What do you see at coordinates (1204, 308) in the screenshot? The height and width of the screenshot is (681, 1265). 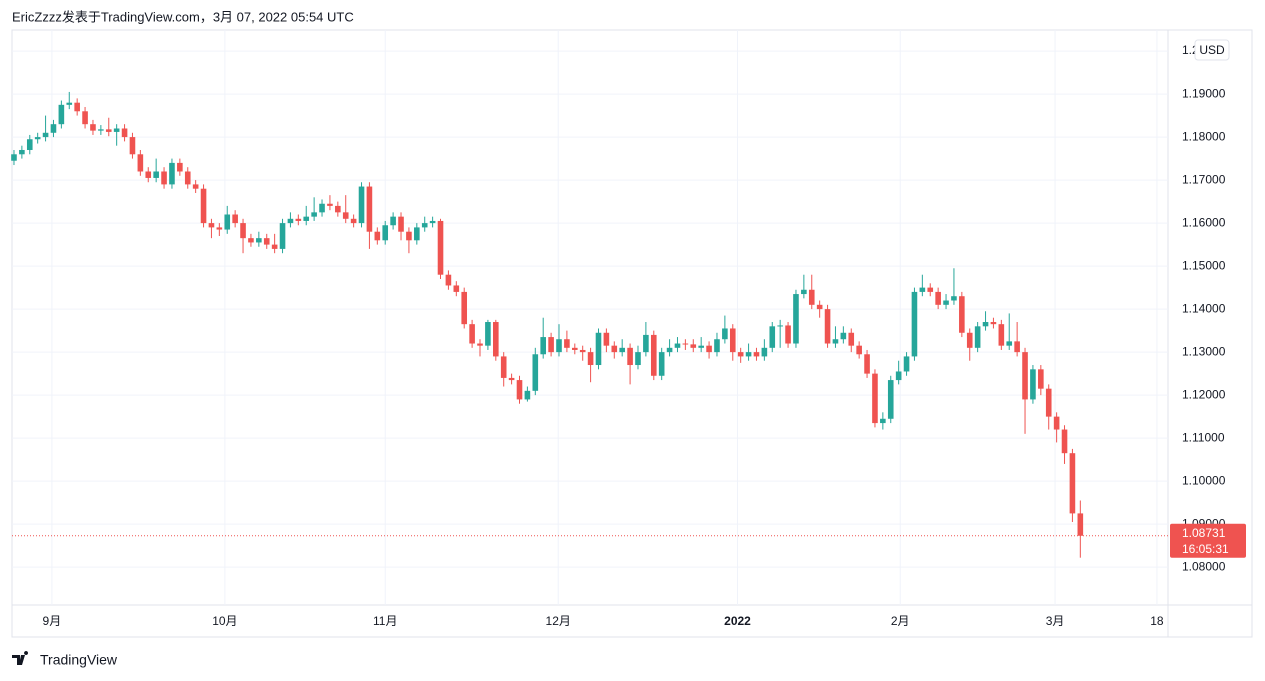 I see `y-tick-label: 1.14000` at bounding box center [1204, 308].